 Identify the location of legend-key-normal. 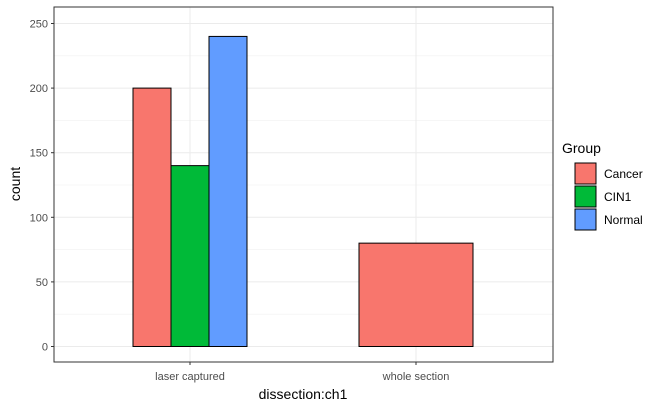
(585, 219).